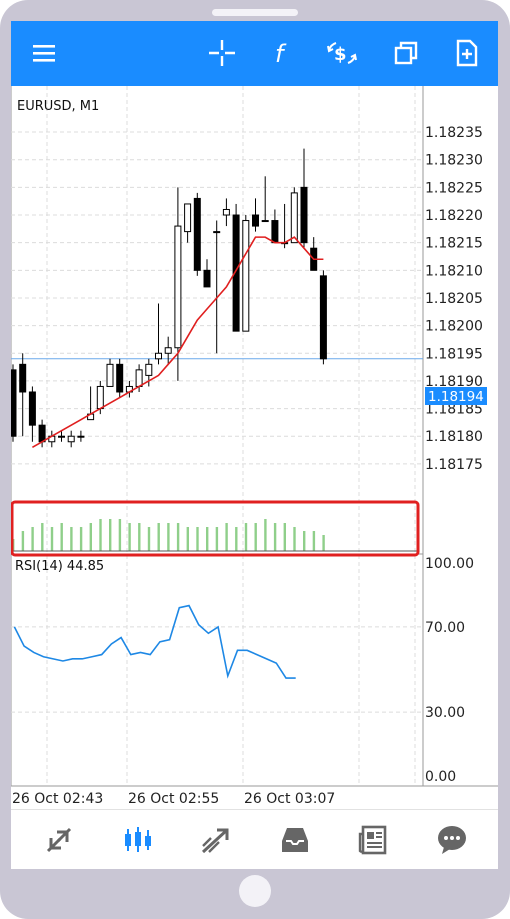 This screenshot has height=919, width=510. I want to click on trade-nav-icon, so click(216, 840).